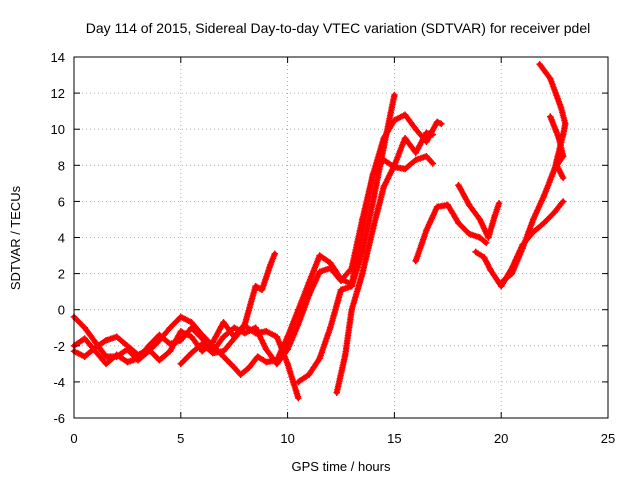  Describe the element at coordinates (61, 238) in the screenshot. I see `y-tick-label: 4` at that location.